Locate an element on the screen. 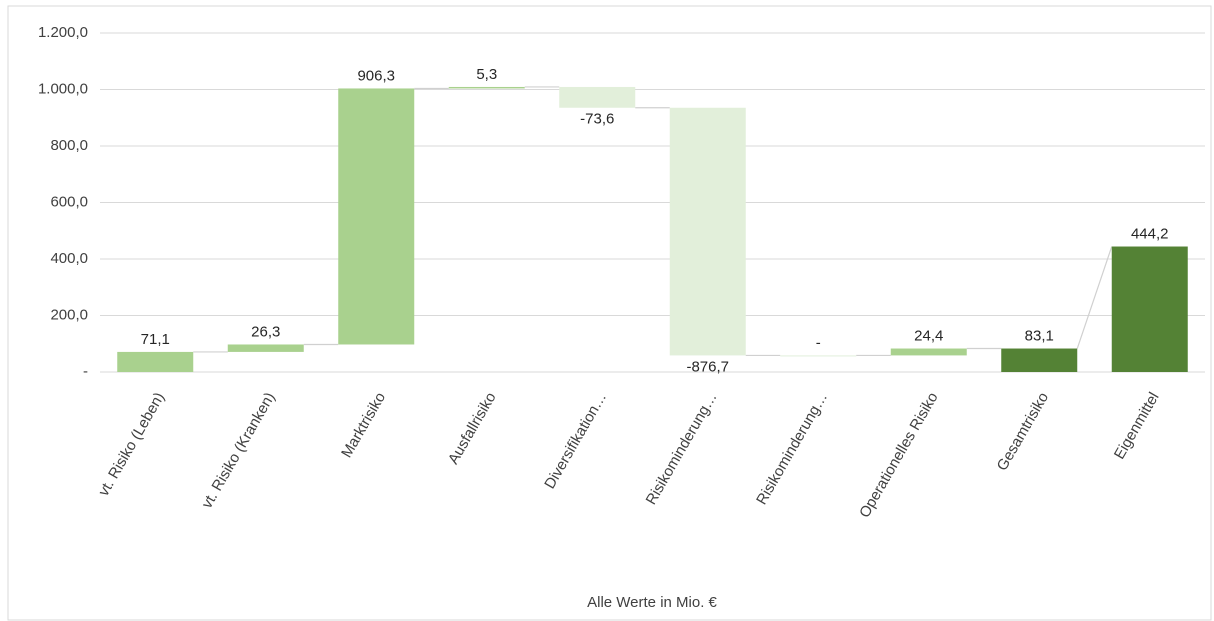 This screenshot has height=621, width=1214. value-label: 71,1 is located at coordinates (155, 339).